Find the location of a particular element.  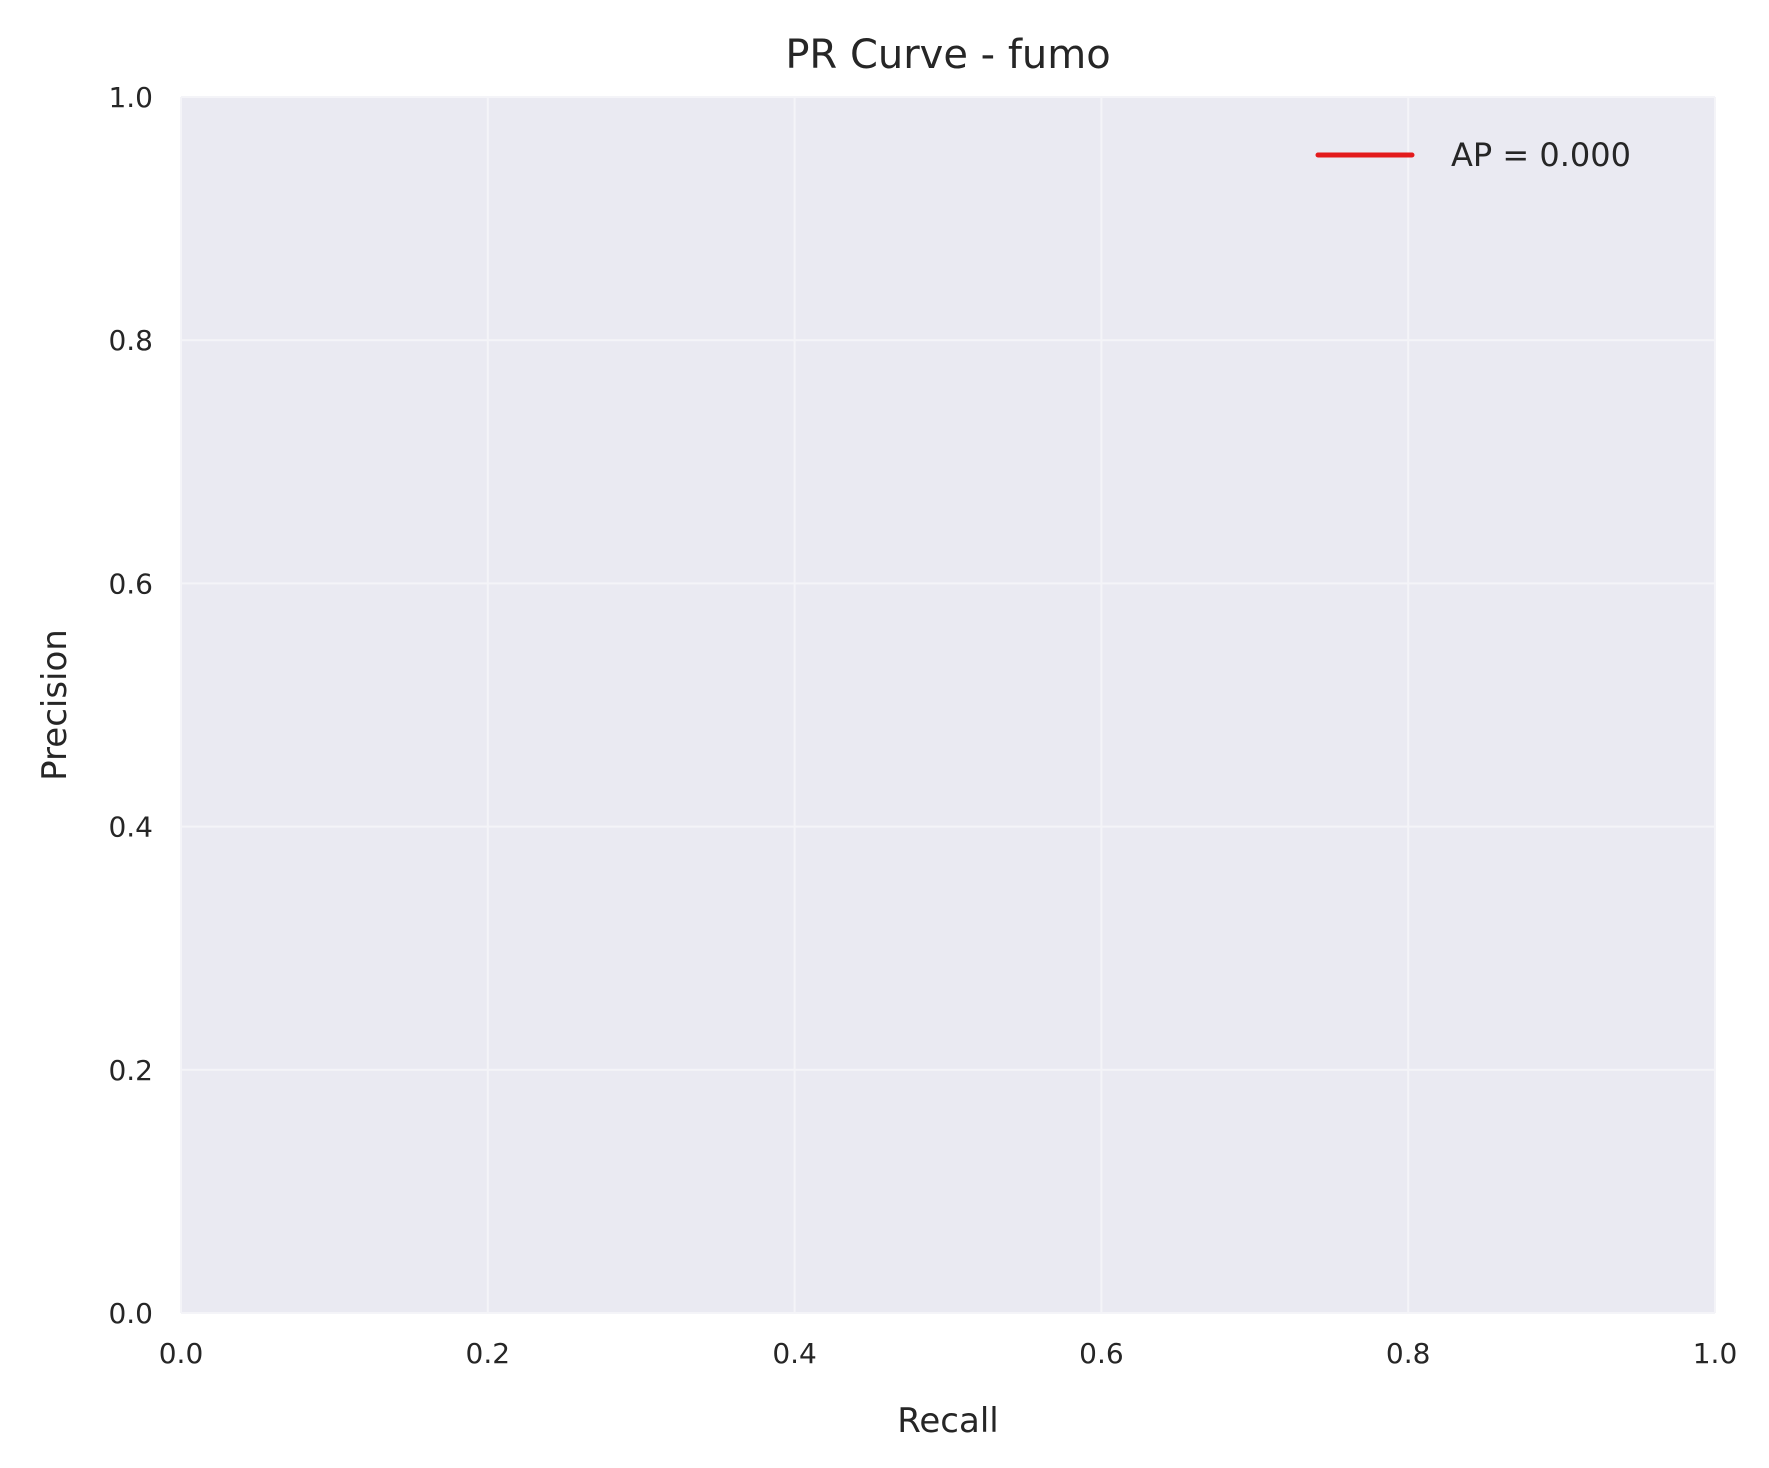

x-tick-label: 0.4 is located at coordinates (794, 1353).